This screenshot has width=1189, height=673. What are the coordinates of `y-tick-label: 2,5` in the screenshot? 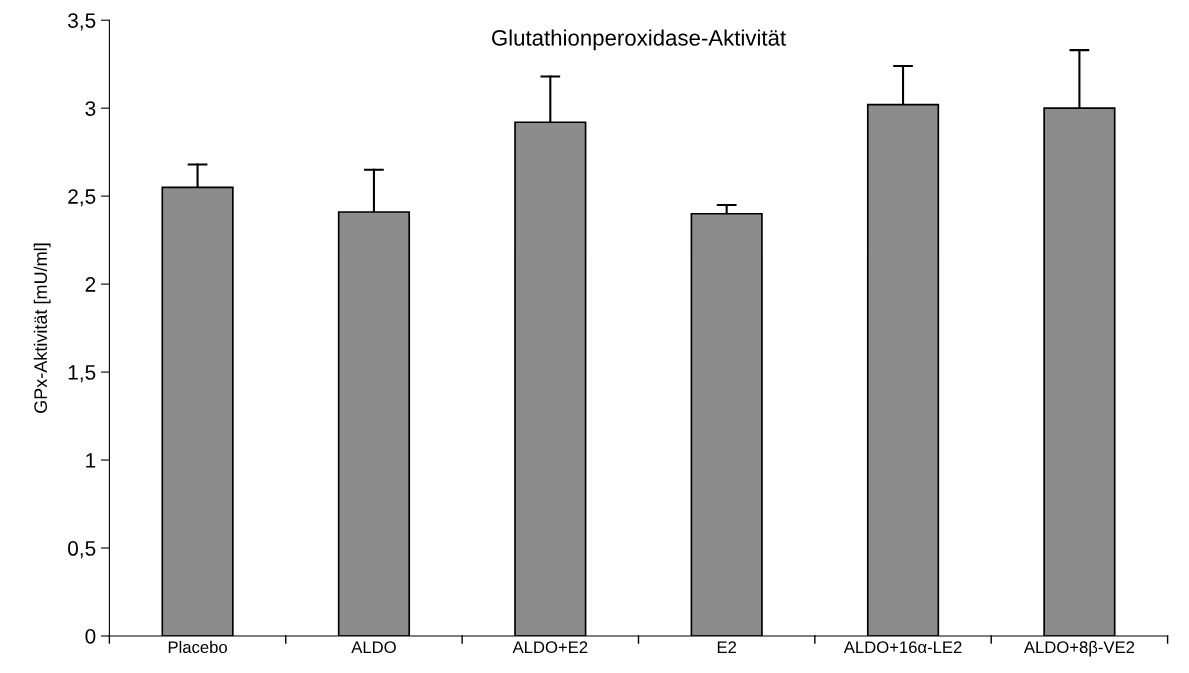 It's located at (82, 198).